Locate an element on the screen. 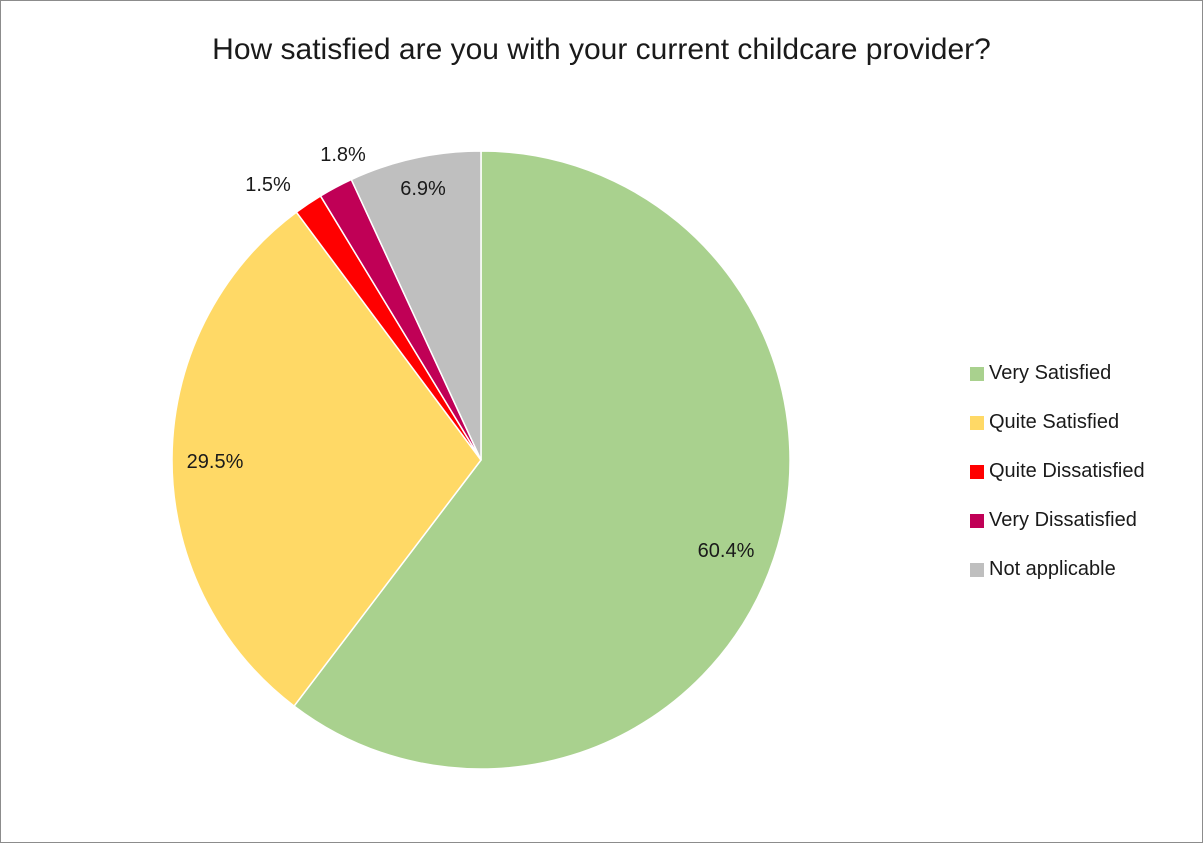 The width and height of the screenshot is (1203, 843). legend-item-very-satisfied: Very Satisfied is located at coordinates (1082, 373).